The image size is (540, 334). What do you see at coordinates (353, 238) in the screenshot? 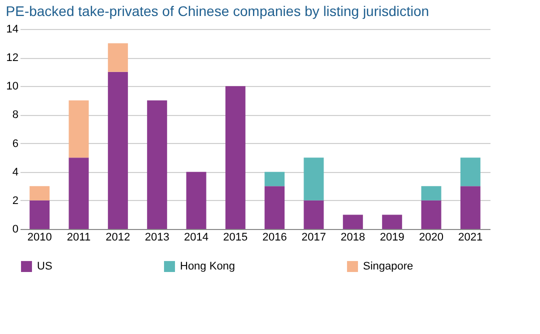
I see `x-tick-label: 2018` at bounding box center [353, 238].